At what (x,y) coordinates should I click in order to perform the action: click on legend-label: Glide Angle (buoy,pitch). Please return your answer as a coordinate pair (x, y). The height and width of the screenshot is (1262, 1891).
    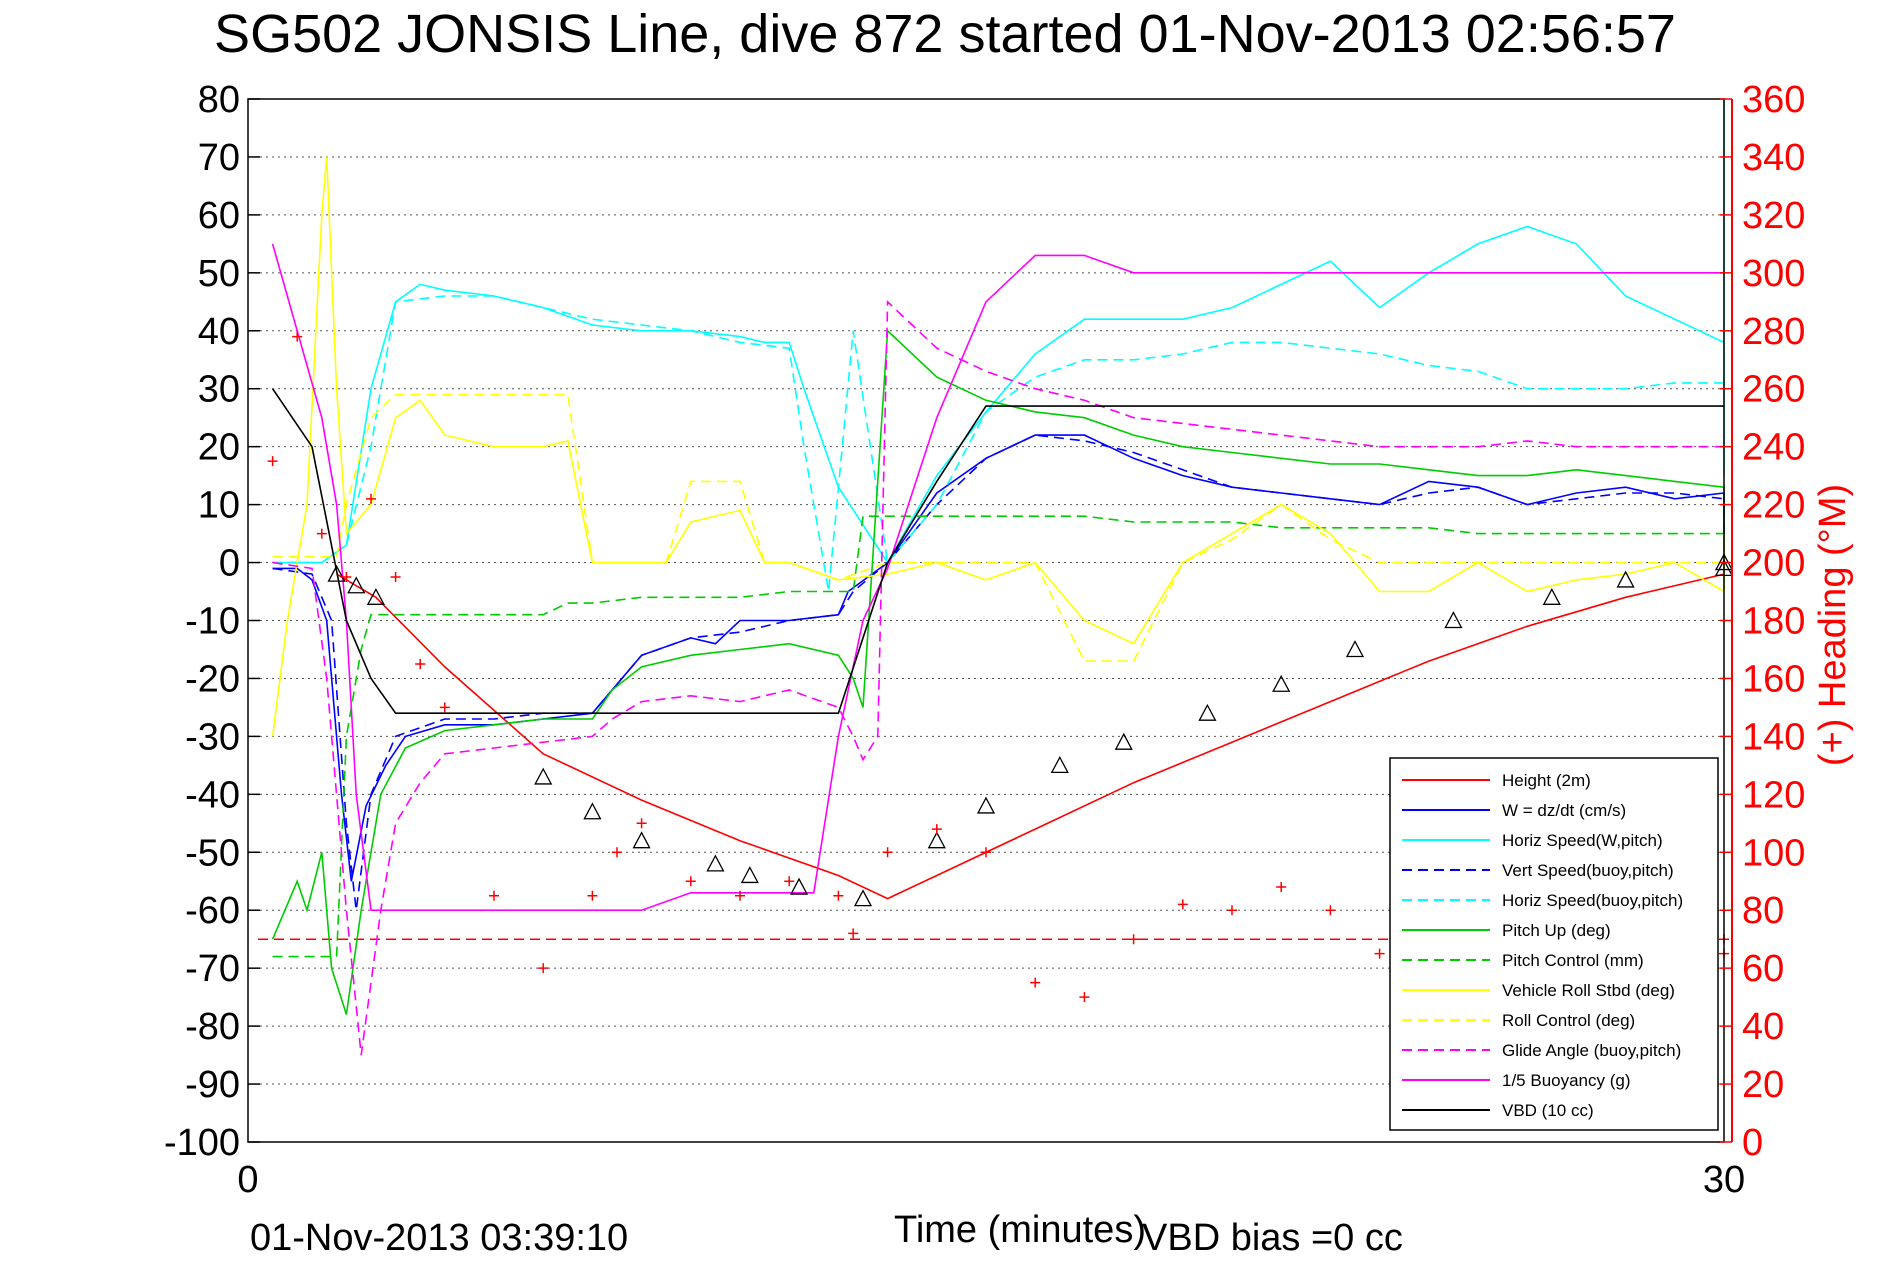
    Looking at the image, I should click on (1591, 1050).